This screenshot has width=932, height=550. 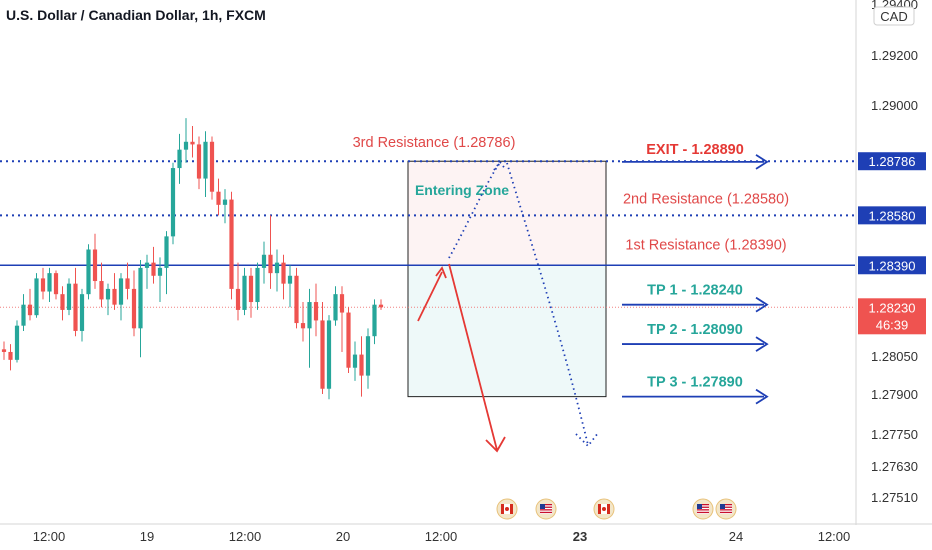 What do you see at coordinates (507, 213) in the screenshot?
I see `entering-zone-upper` at bounding box center [507, 213].